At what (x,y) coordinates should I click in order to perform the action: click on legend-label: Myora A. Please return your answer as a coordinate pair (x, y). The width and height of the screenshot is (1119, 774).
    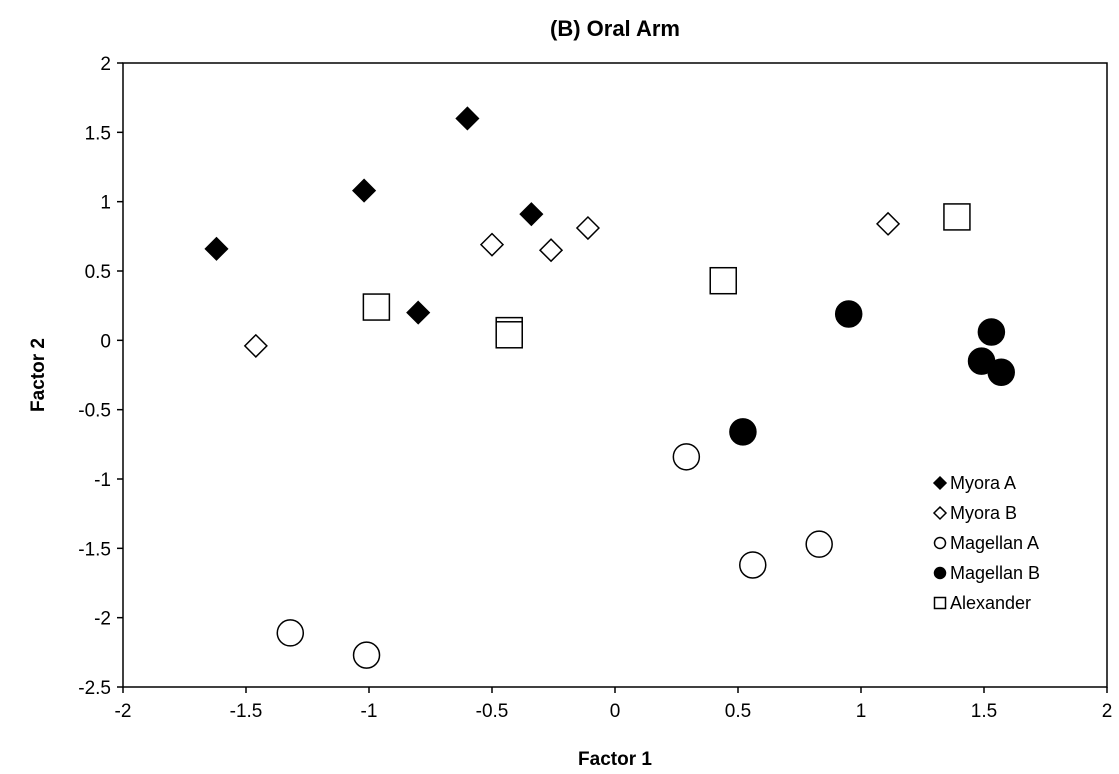
    Looking at the image, I should click on (983, 483).